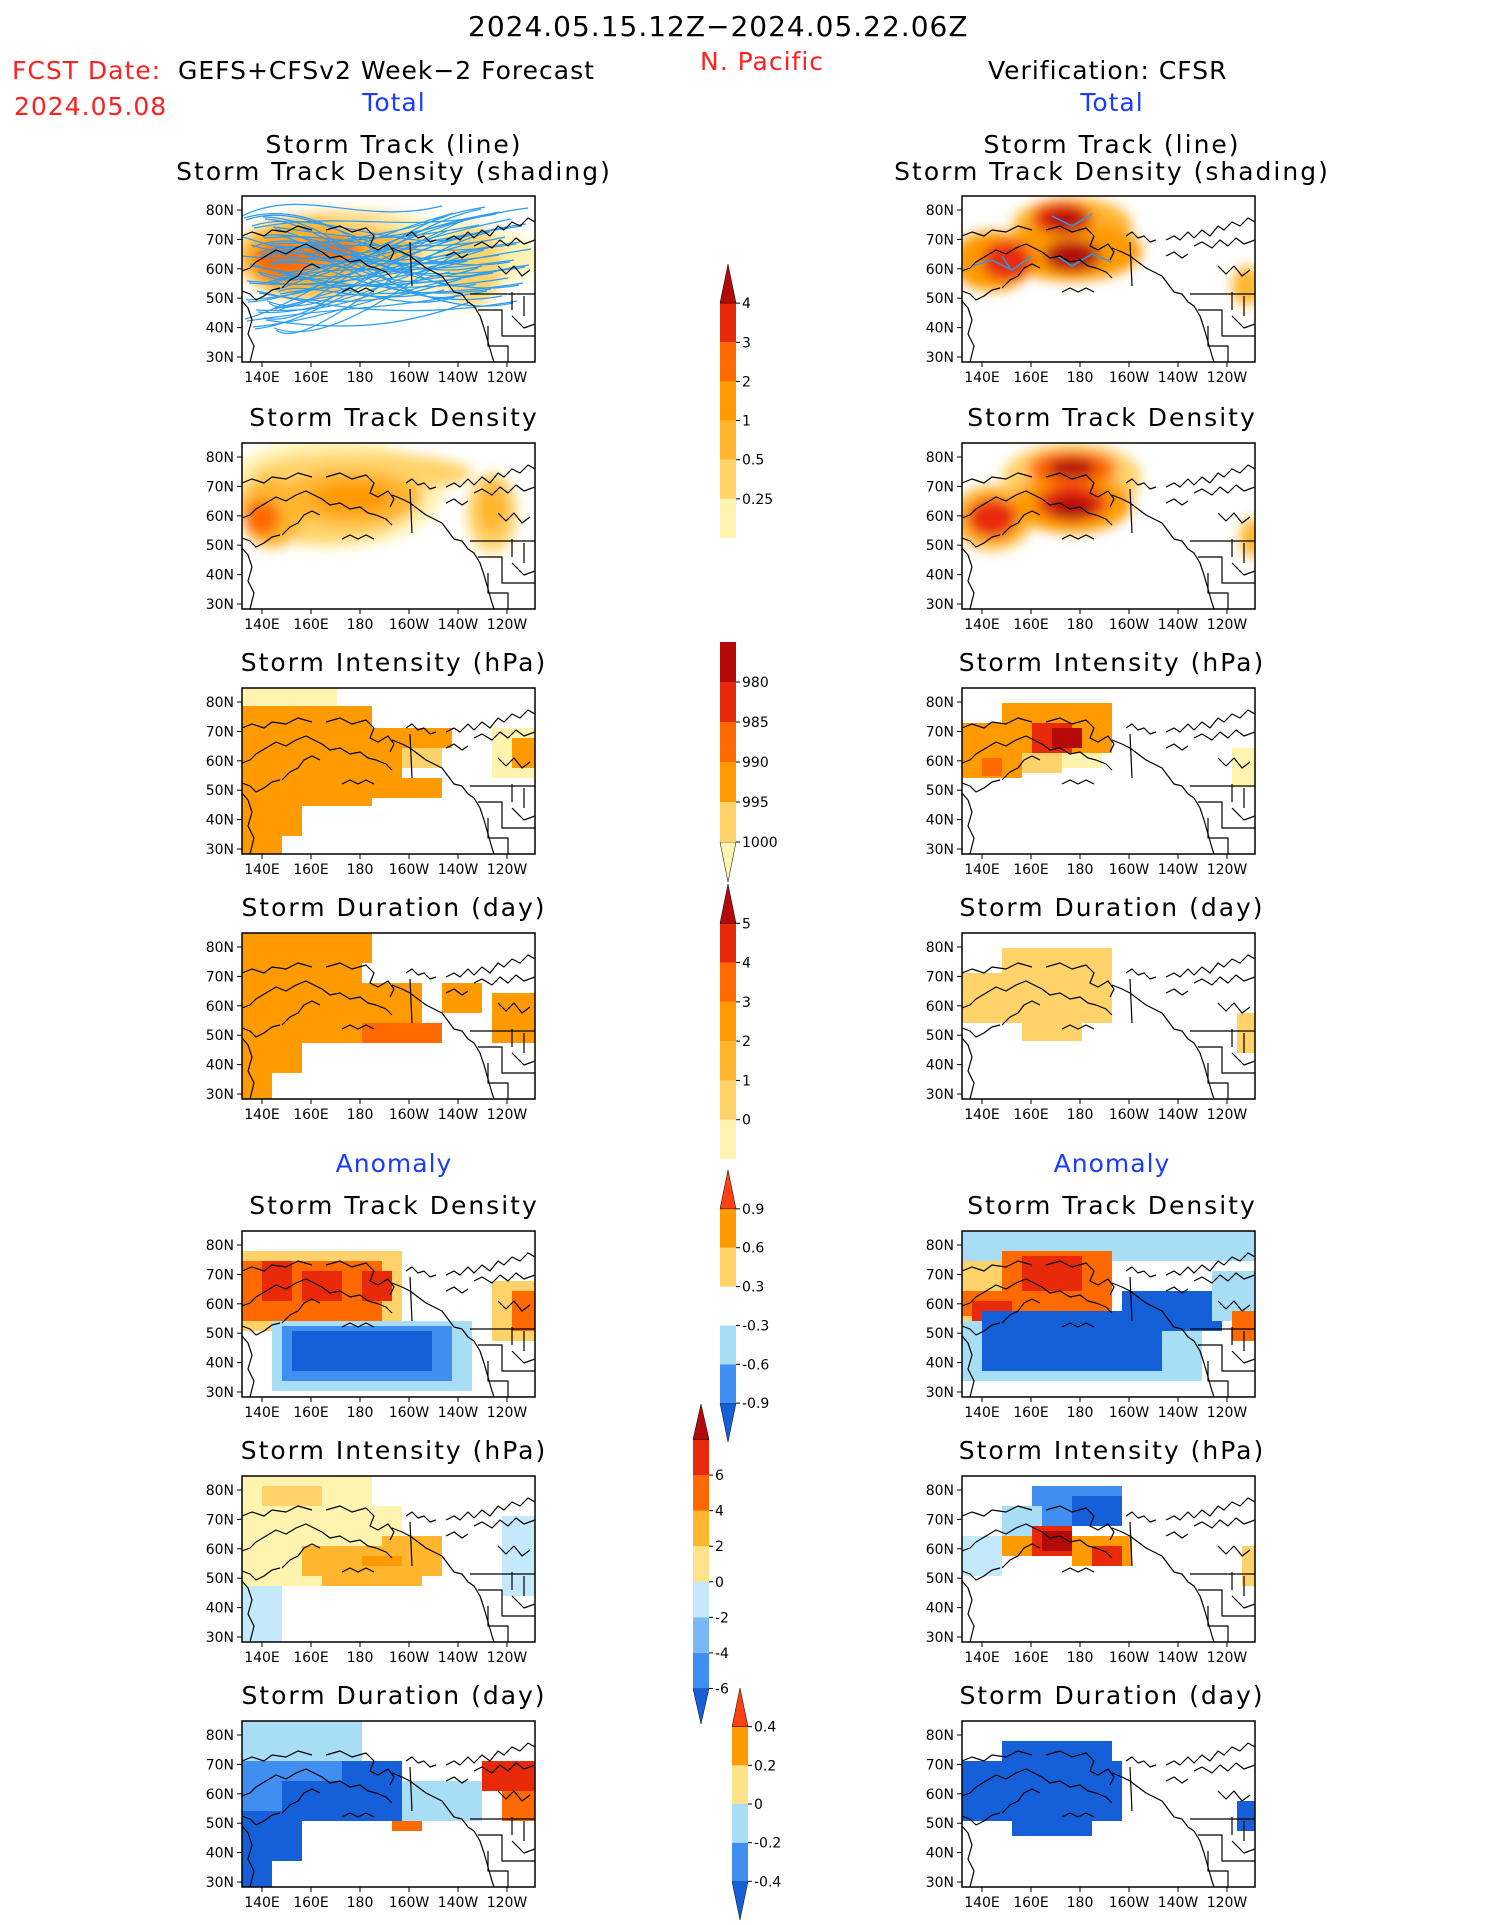 The height and width of the screenshot is (1925, 1487). I want to click on colorbar-level-label: 0.6, so click(753, 1249).